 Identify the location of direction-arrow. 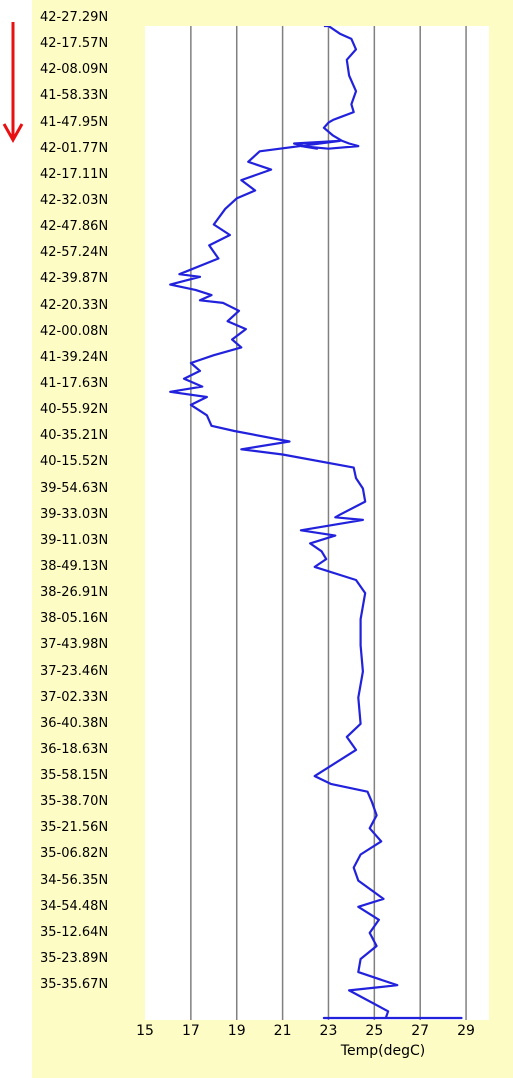
(13, 83).